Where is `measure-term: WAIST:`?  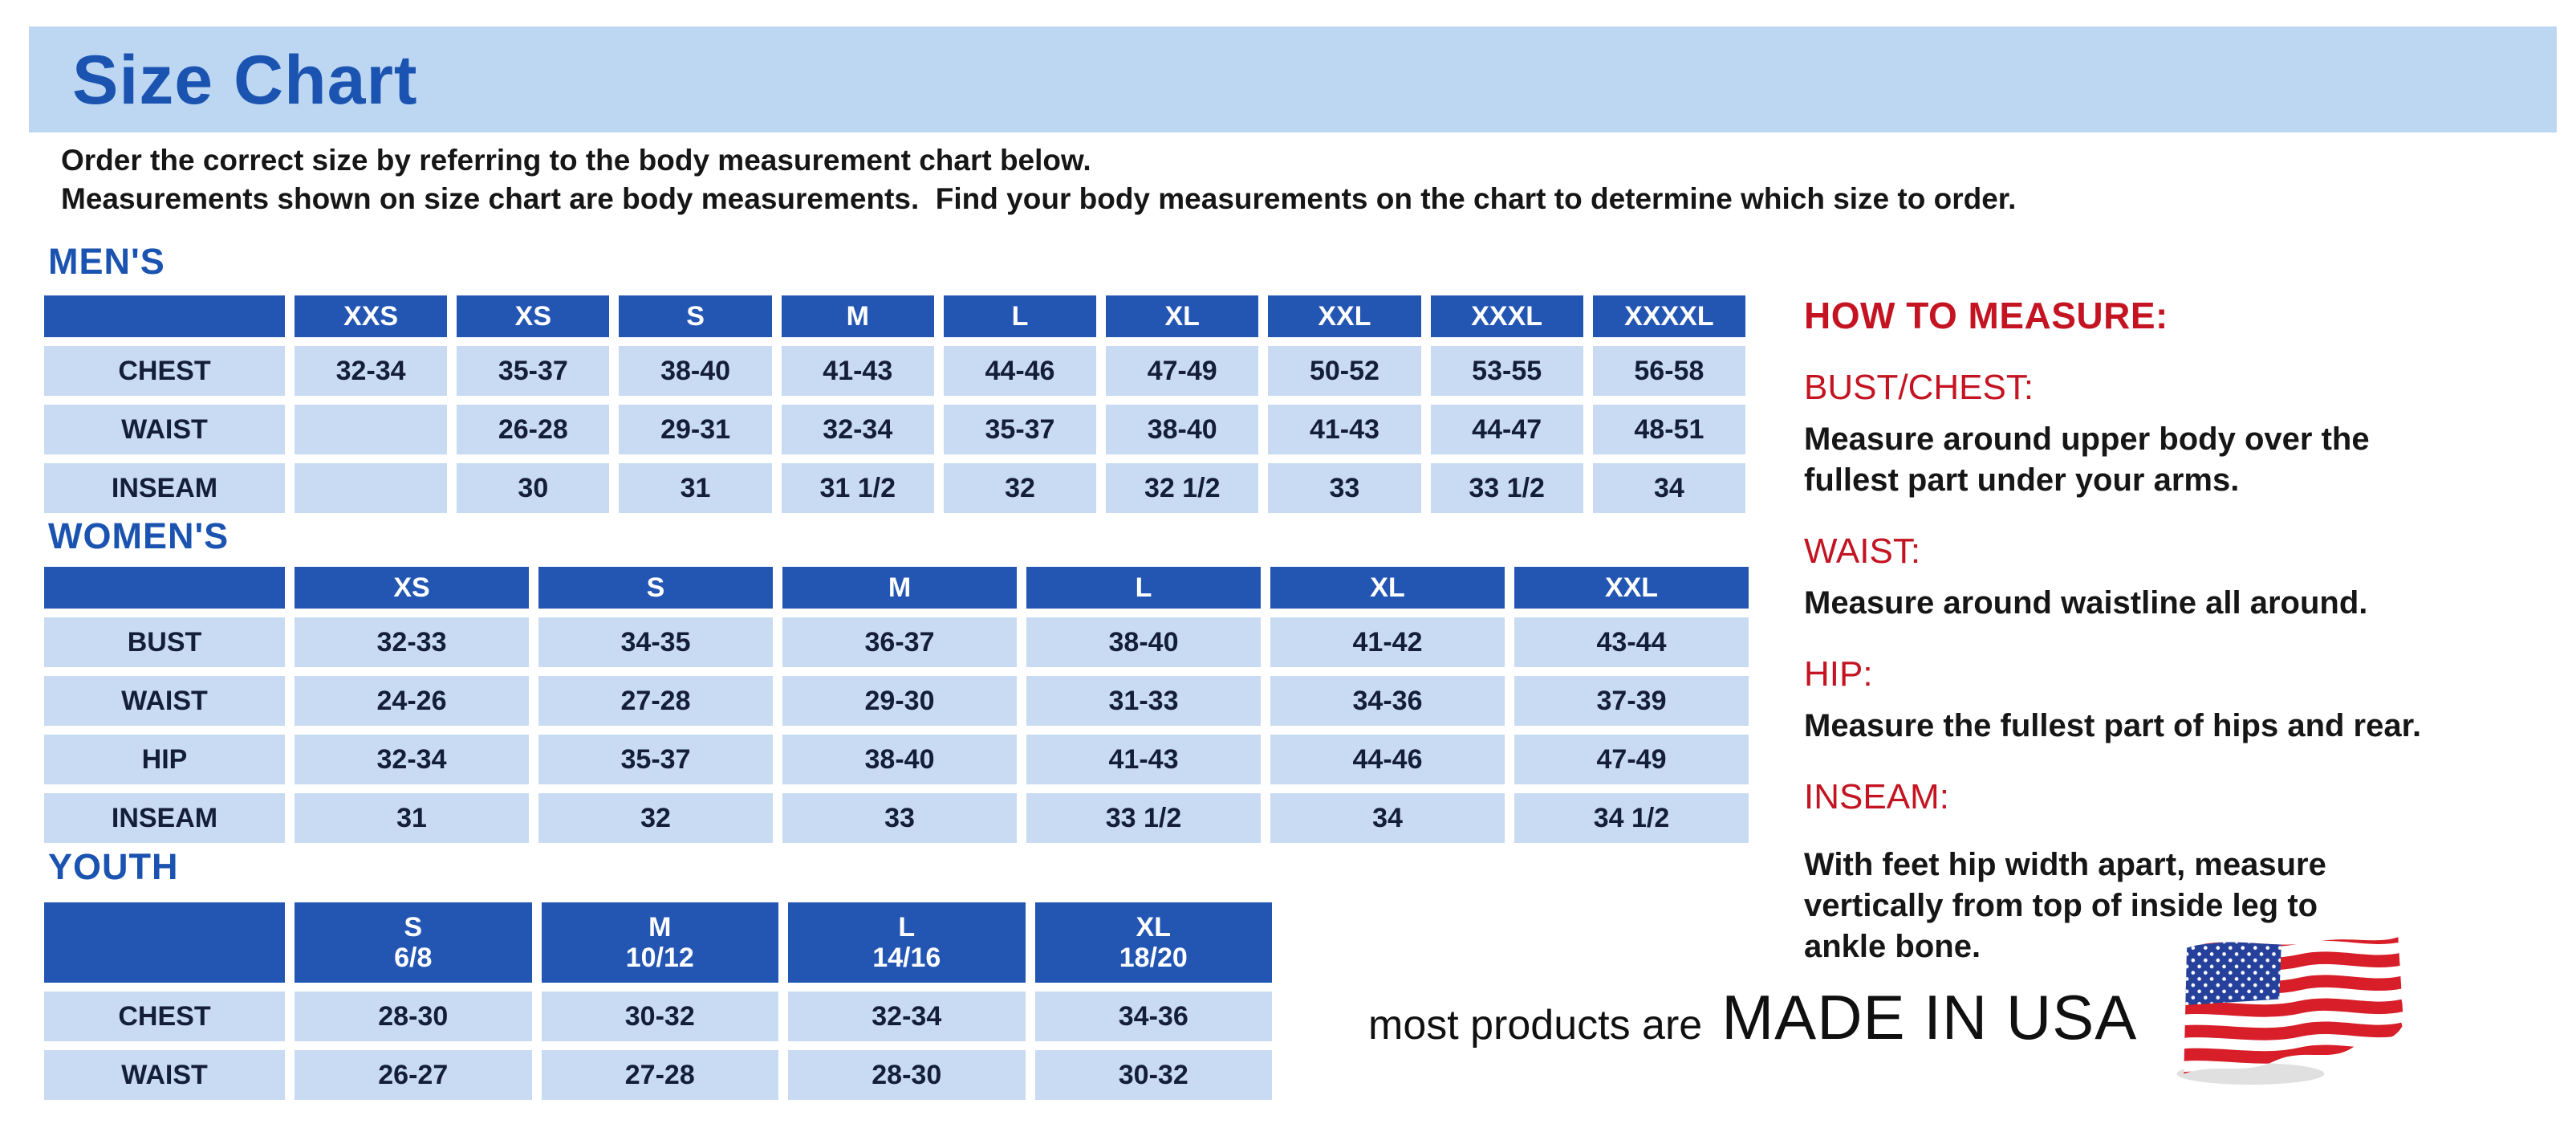 measure-term: WAIST: is located at coordinates (1862, 551).